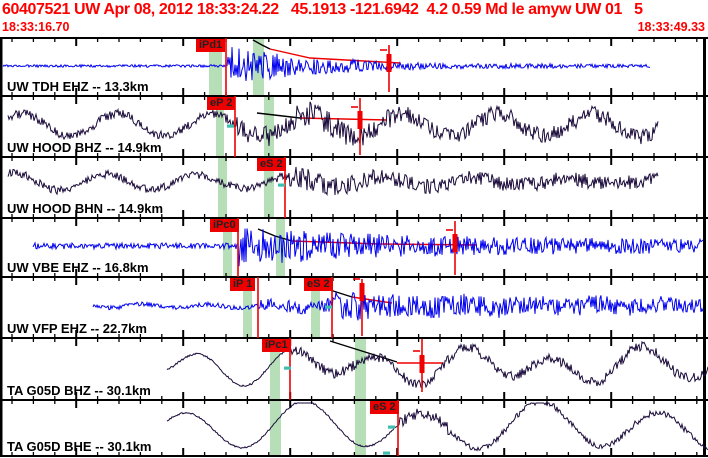 The width and height of the screenshot is (708, 458). I want to click on trace-end-time: 18:33:49.33, so click(671, 27).